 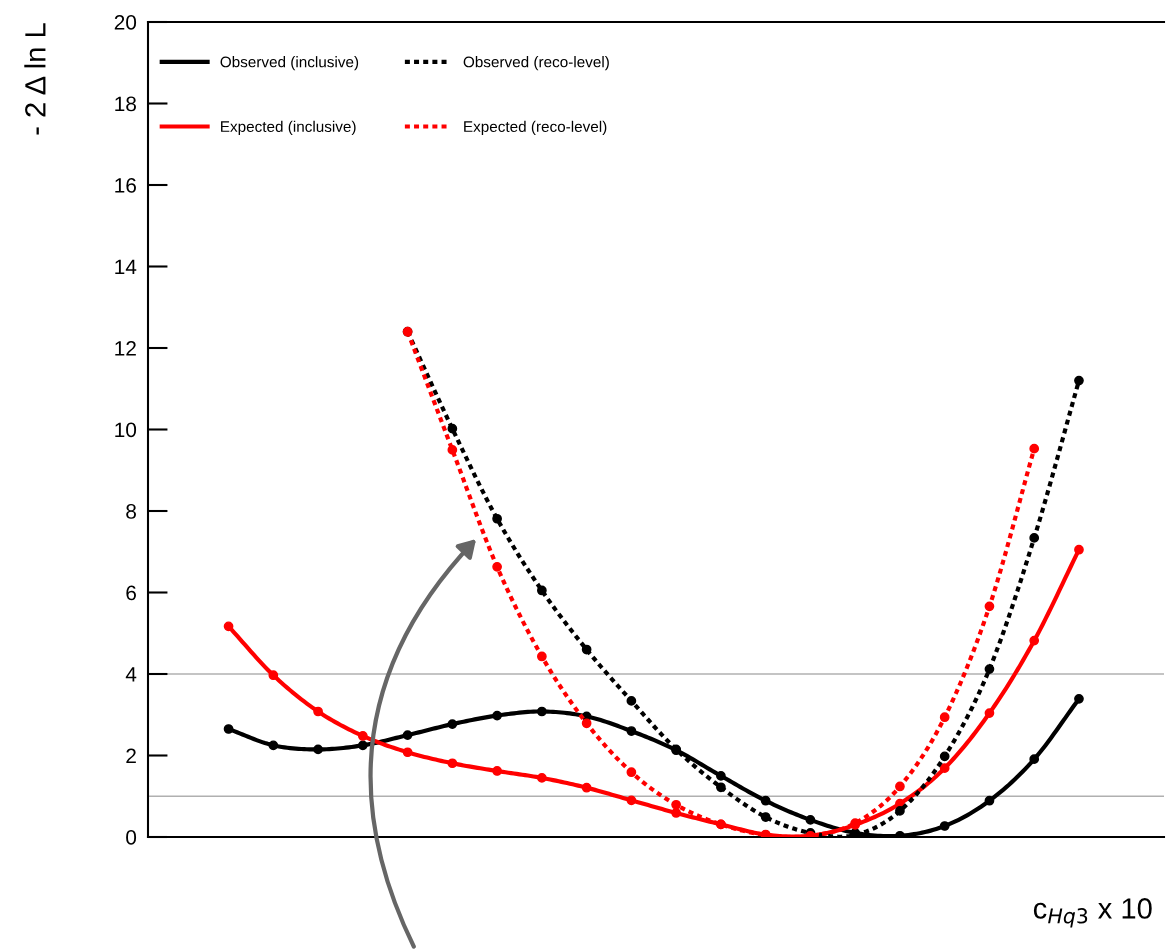 What do you see at coordinates (131, 756) in the screenshot?
I see `y-tick-label: 2` at bounding box center [131, 756].